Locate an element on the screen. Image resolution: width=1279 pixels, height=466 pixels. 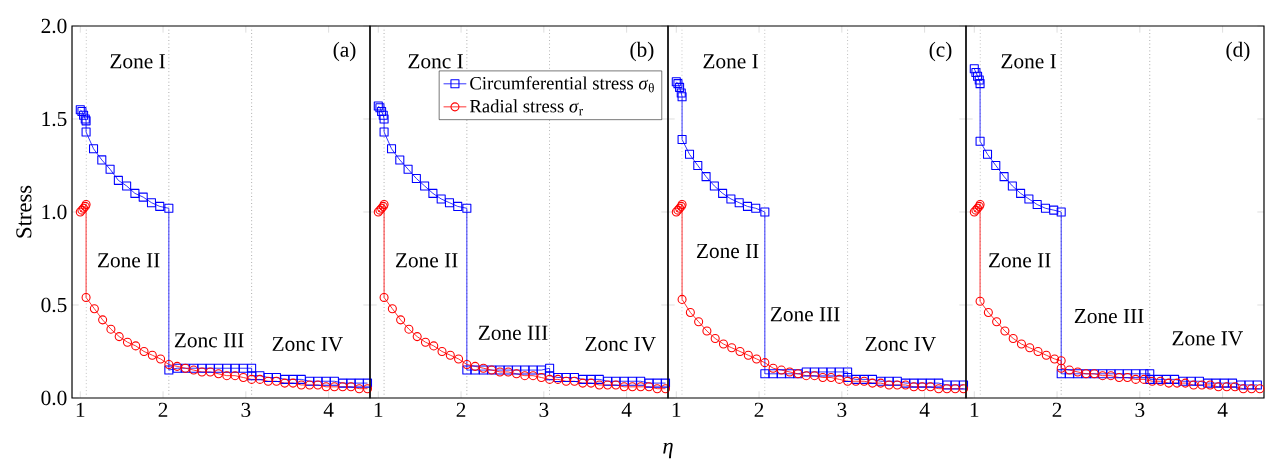
y-tick-label: 0.0 is located at coordinates (54, 398).